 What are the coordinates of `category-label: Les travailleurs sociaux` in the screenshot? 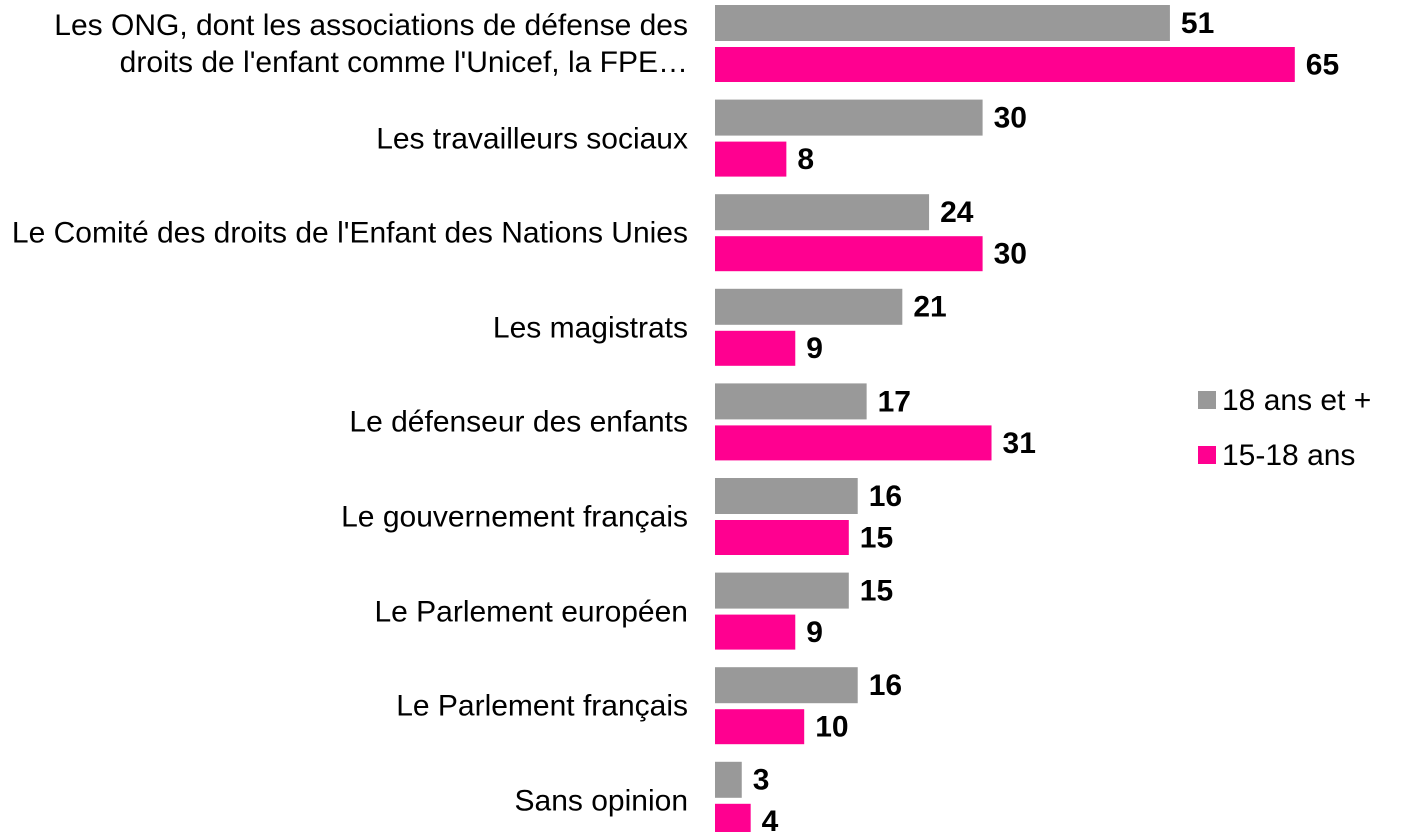 It's located at (532, 139).